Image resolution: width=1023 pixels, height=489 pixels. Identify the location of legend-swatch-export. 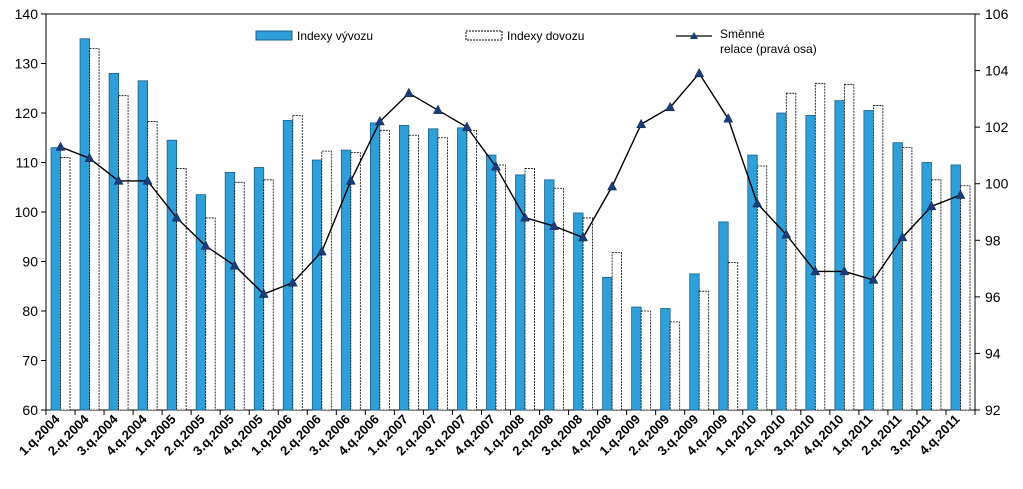
(274, 35).